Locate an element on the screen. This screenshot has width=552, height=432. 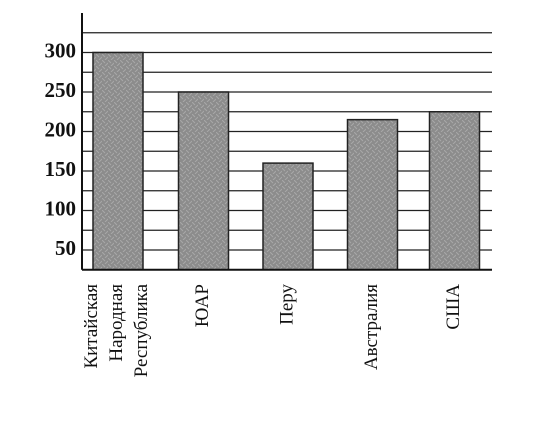
y-tick-label: 300 is located at coordinates (61, 50).